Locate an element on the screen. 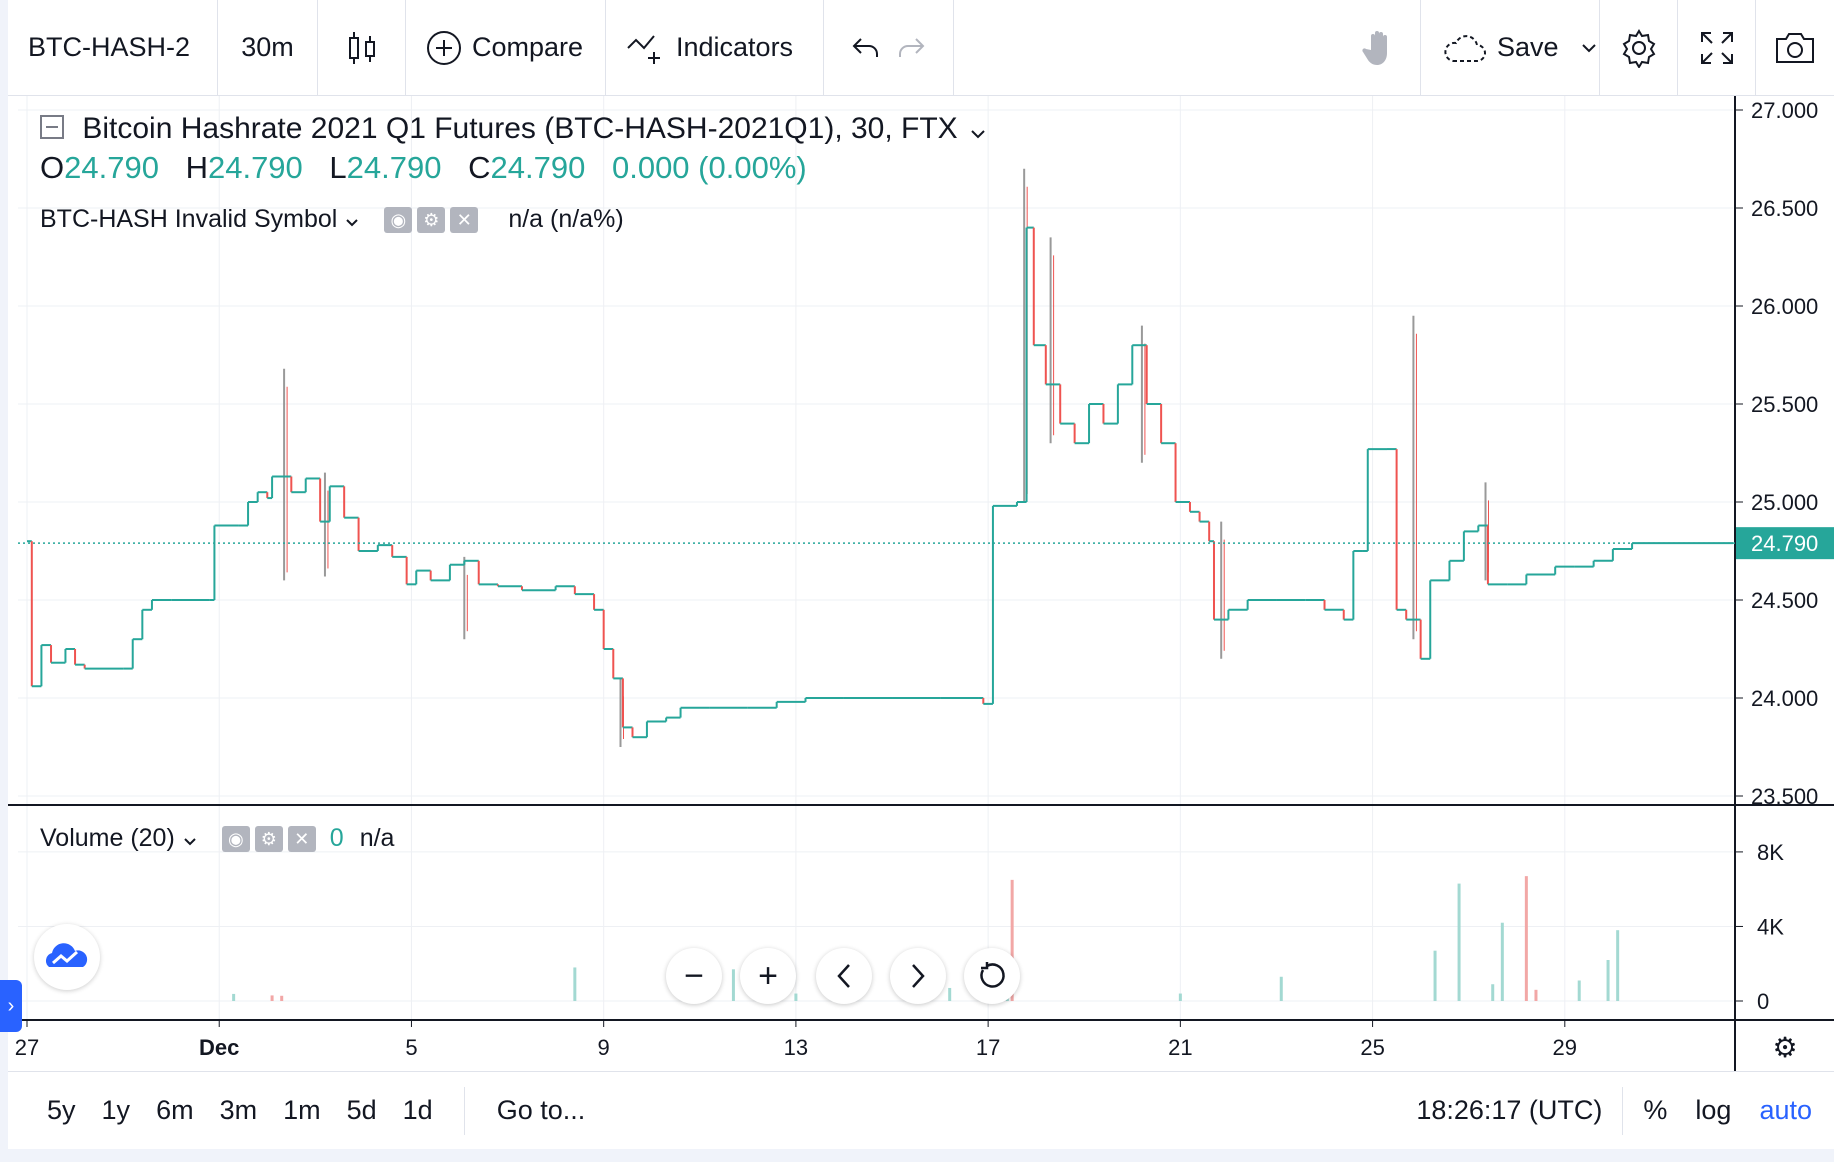  percent-toggle: % is located at coordinates (1655, 1110).